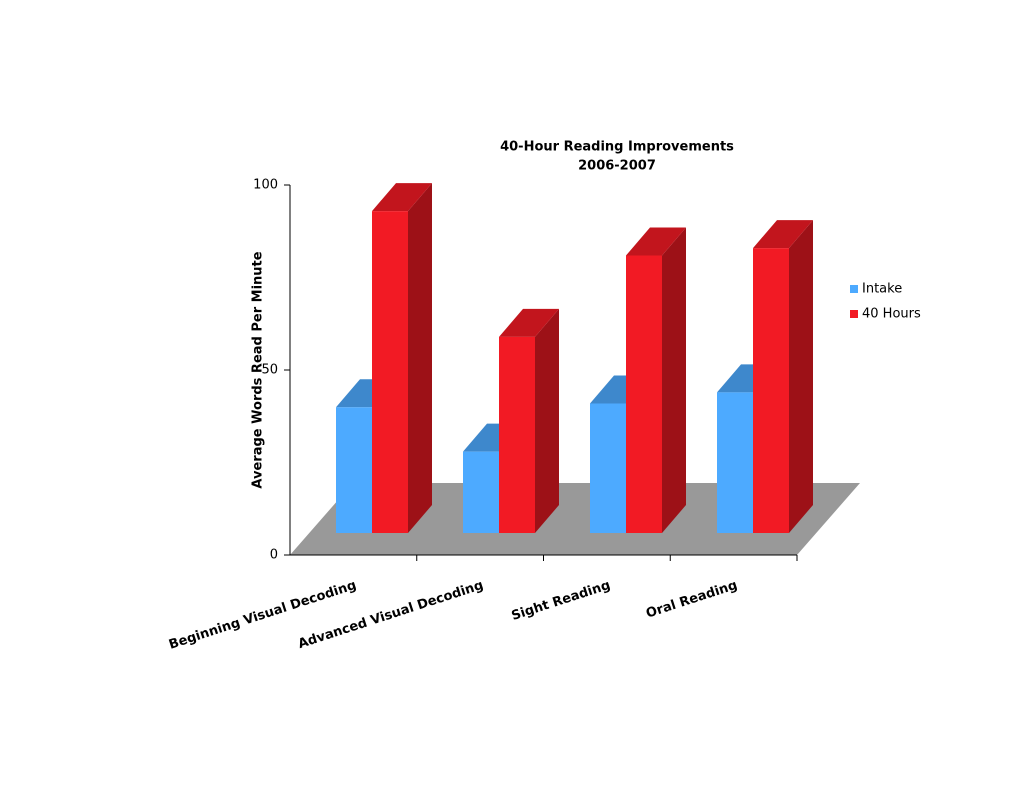 This screenshot has width=1024, height=791. What do you see at coordinates (891, 314) in the screenshot?
I see `legend-label: 40 Hours` at bounding box center [891, 314].